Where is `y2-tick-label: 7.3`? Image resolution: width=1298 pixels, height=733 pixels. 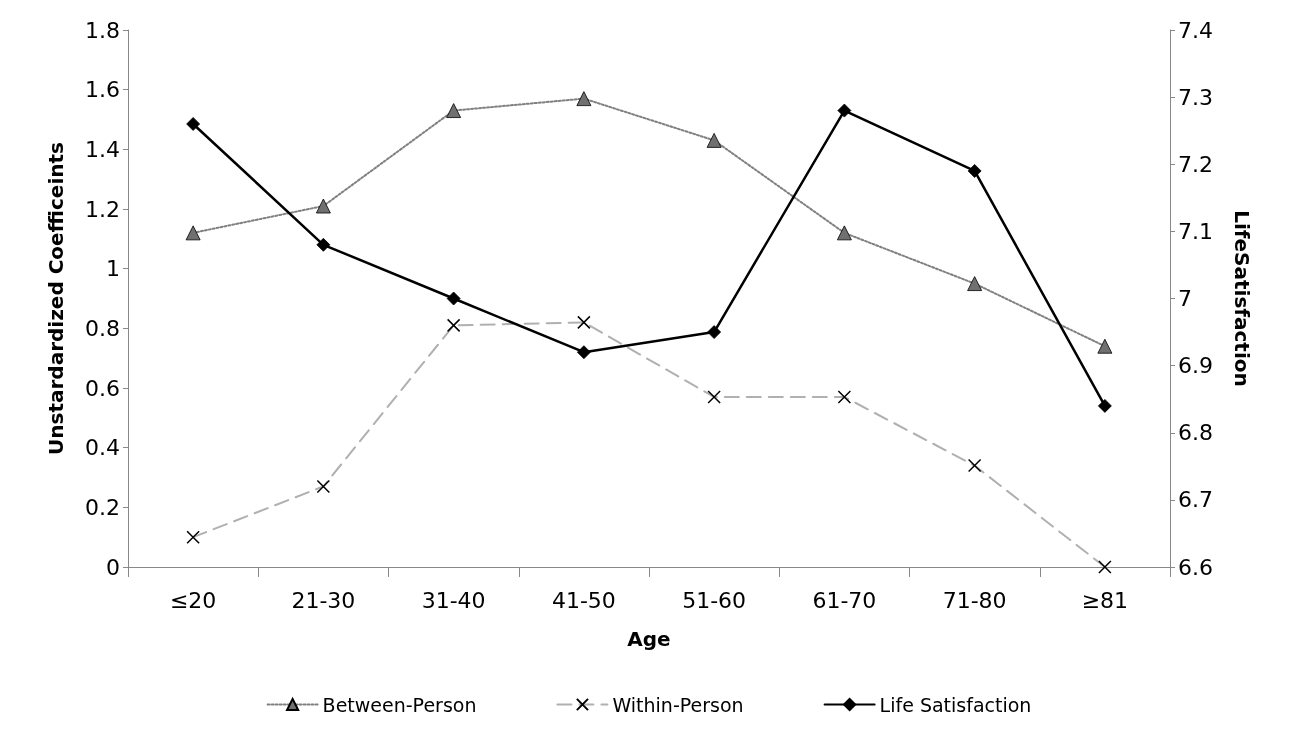
y2-tick-label: 7.3 is located at coordinates (1195, 97).